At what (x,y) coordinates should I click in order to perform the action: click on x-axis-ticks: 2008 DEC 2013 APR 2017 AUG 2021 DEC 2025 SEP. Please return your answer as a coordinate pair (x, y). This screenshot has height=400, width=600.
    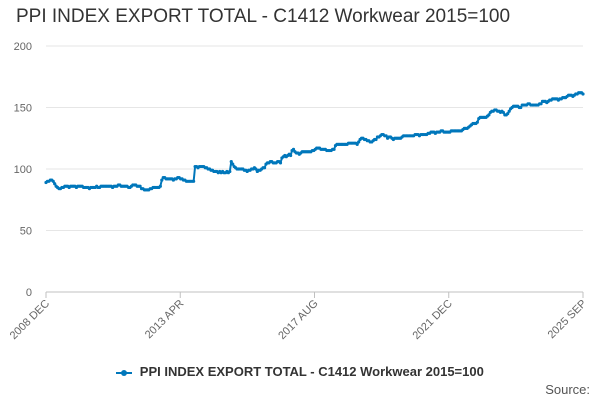
    Looking at the image, I should click on (298, 317).